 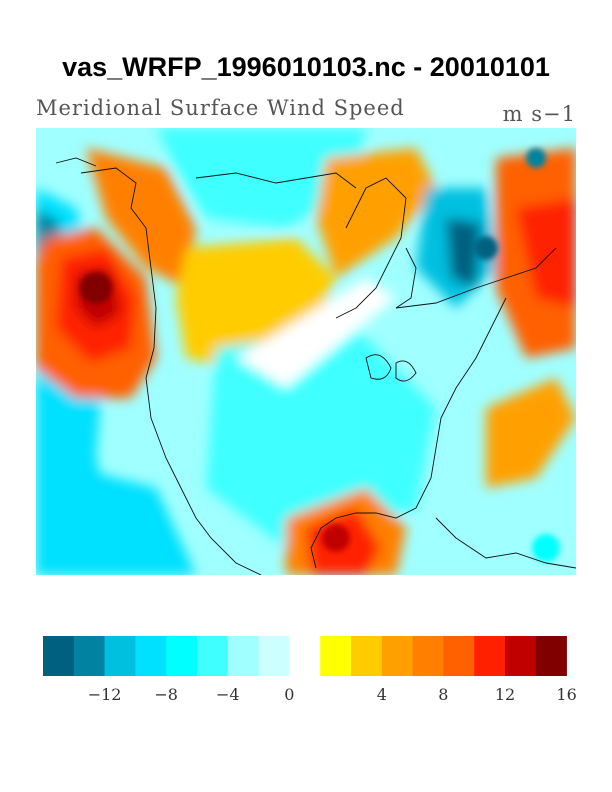 What do you see at coordinates (443, 694) in the screenshot?
I see `colorbar-tick-label: 8` at bounding box center [443, 694].